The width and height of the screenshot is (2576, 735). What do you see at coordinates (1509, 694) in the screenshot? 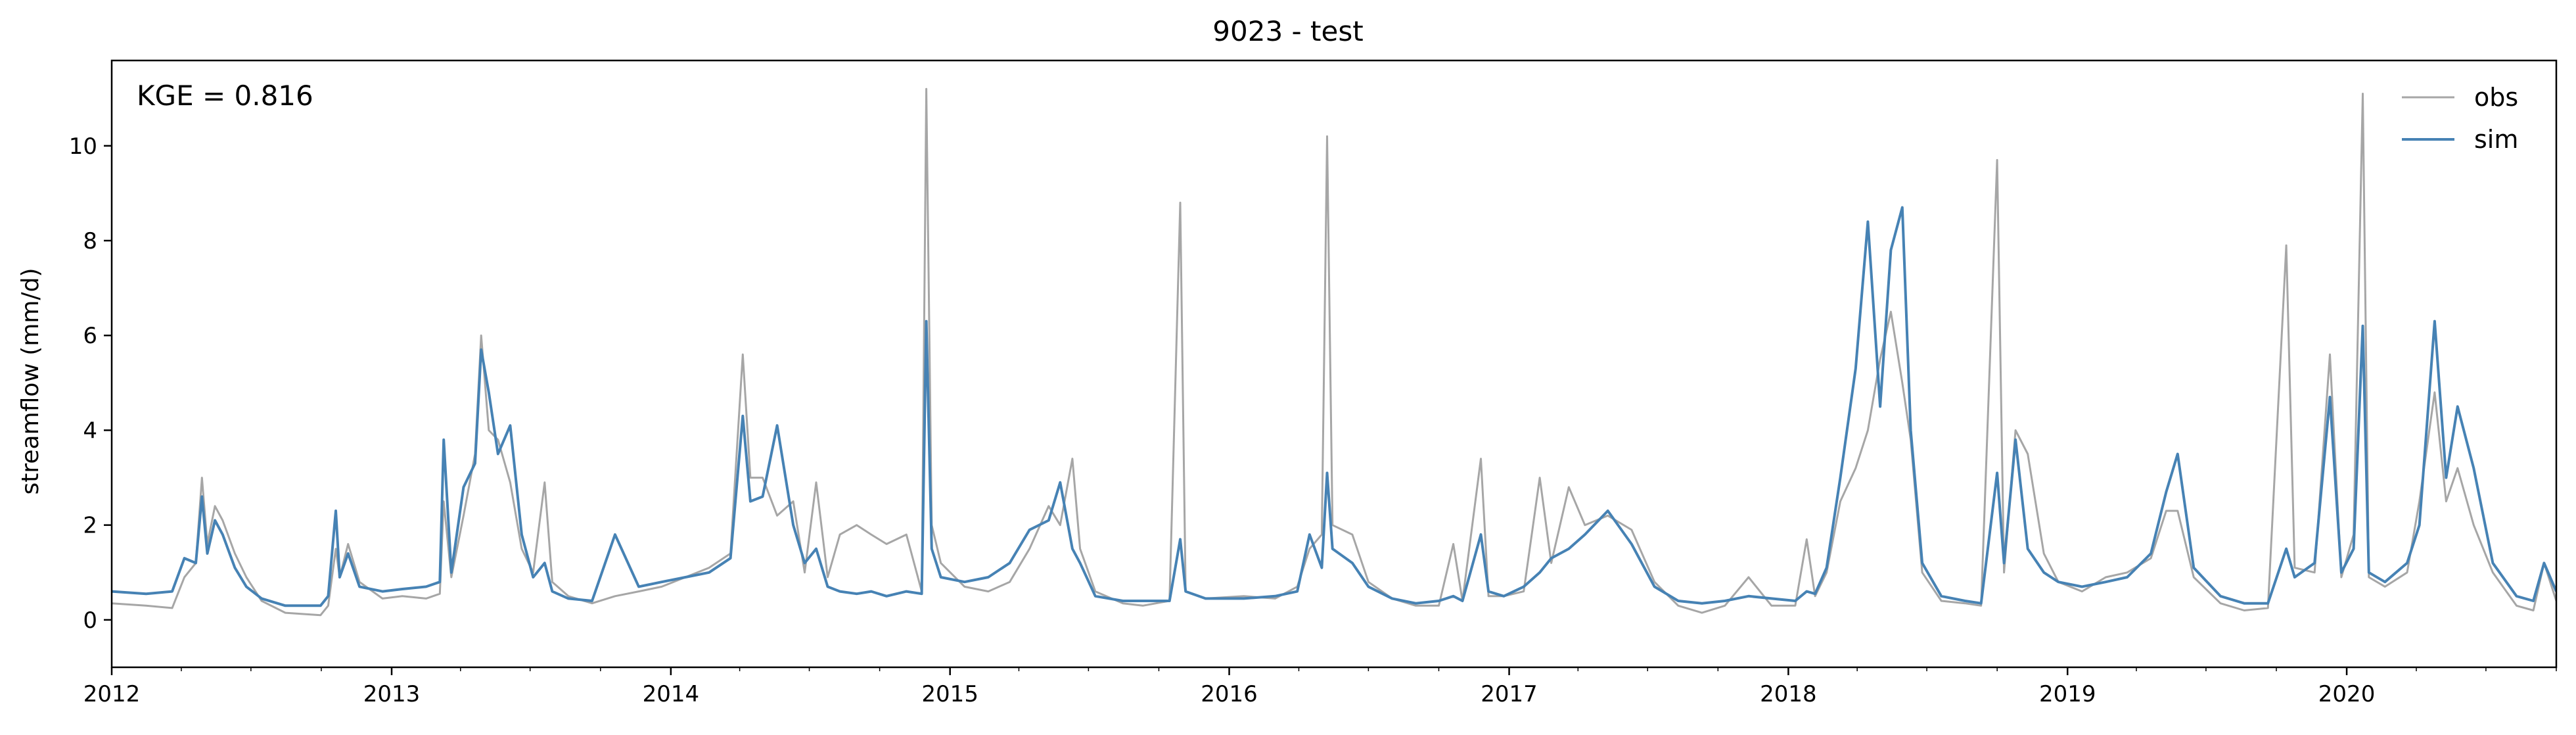
I see `x-tick-label-2017: 2017` at bounding box center [1509, 694].